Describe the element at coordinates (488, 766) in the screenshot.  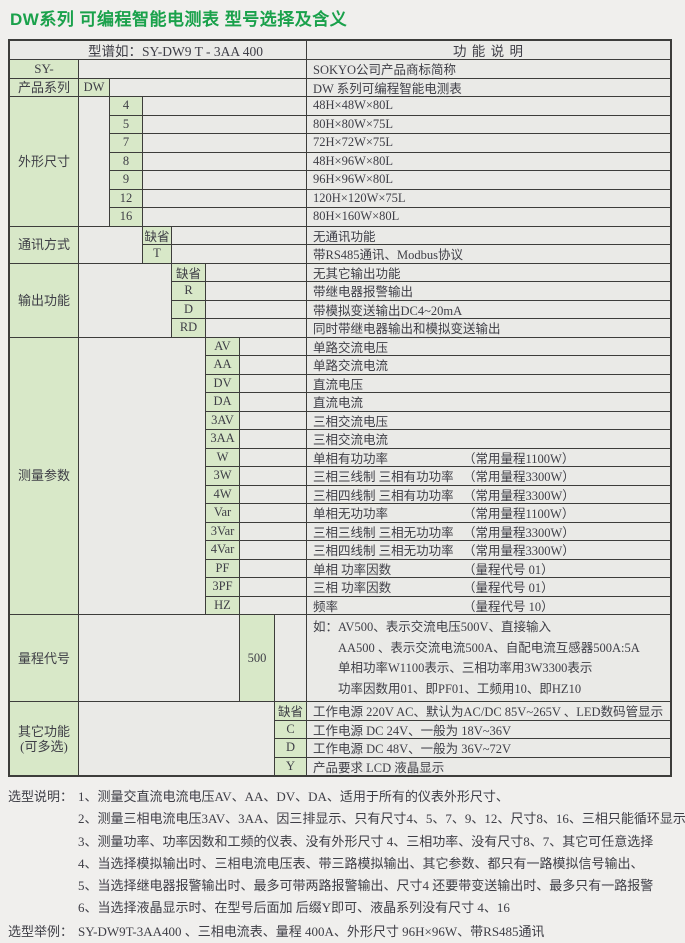
I see `desc-cell: 产品要求 LCD 液晶显示` at that location.